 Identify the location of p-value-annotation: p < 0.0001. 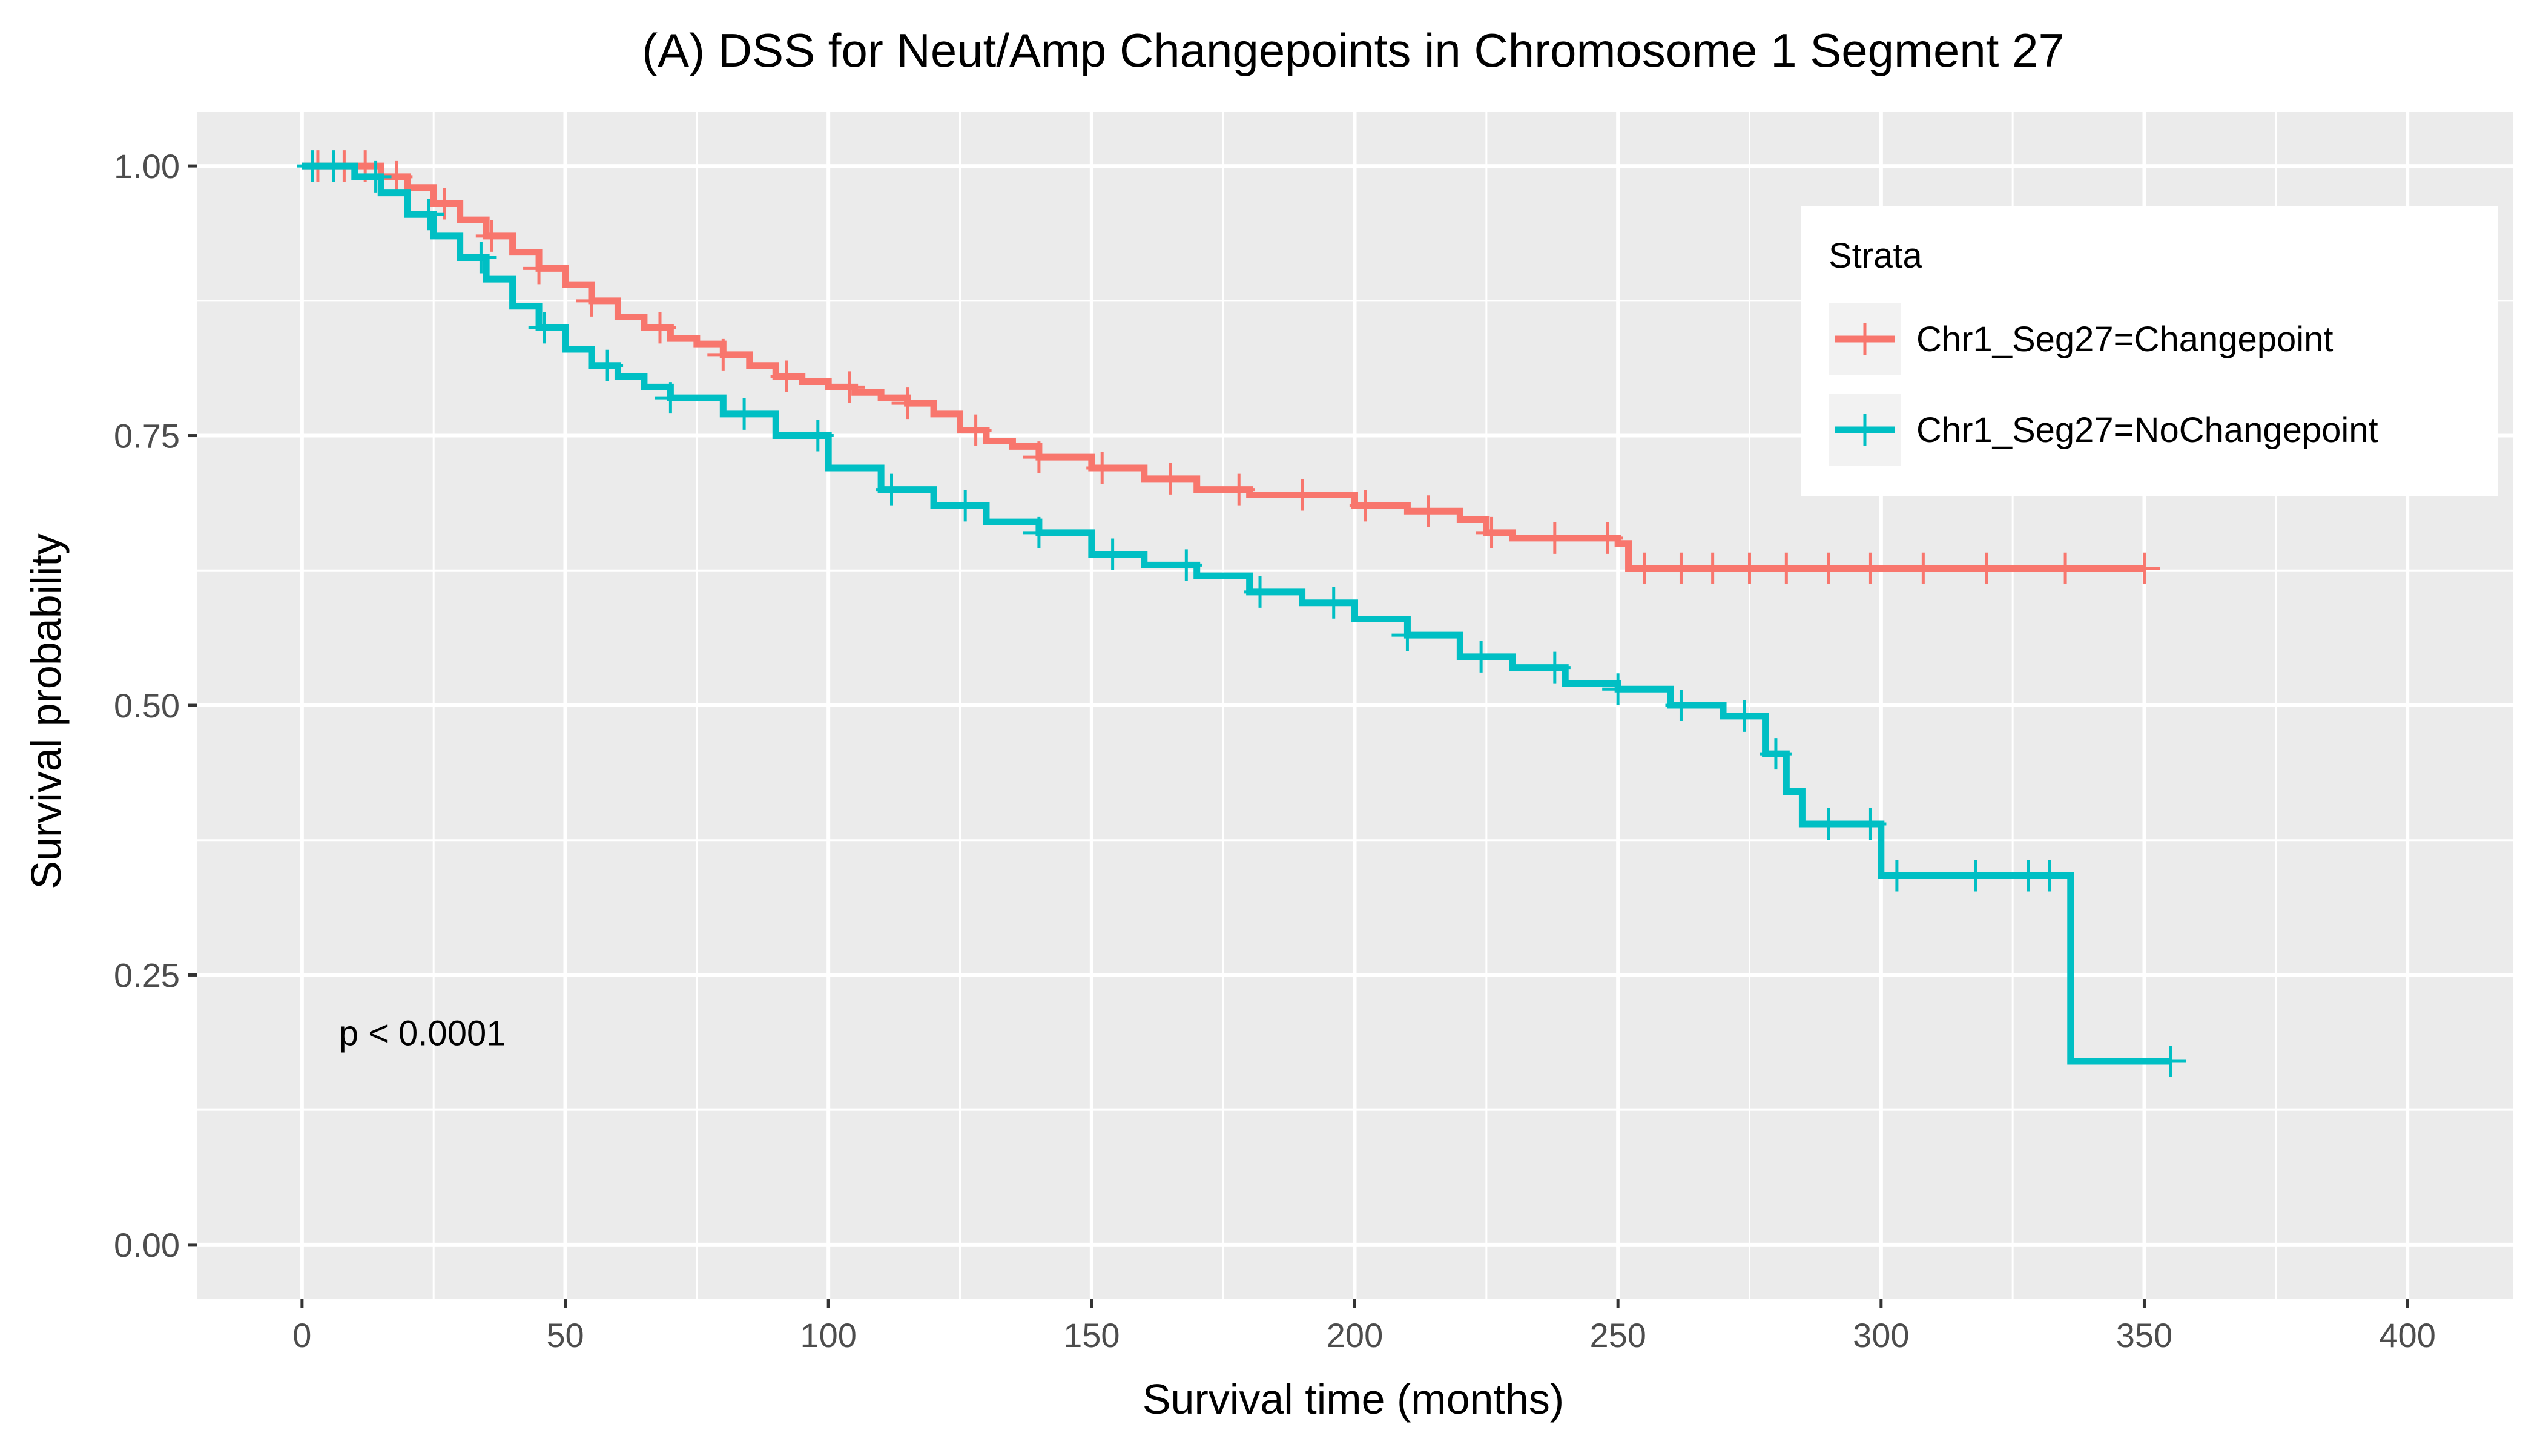
(423, 1033).